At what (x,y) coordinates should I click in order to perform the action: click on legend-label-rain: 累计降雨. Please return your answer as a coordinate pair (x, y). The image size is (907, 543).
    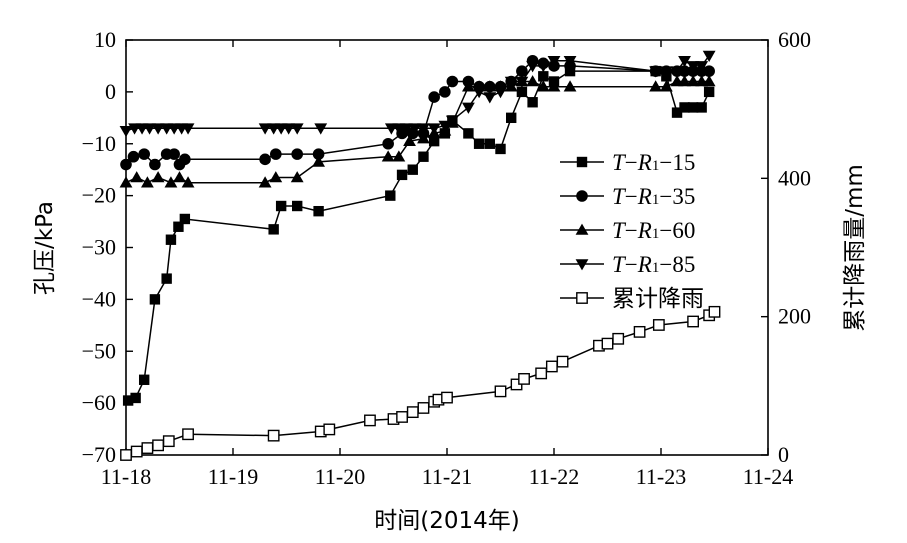
    Looking at the image, I should click on (658, 298).